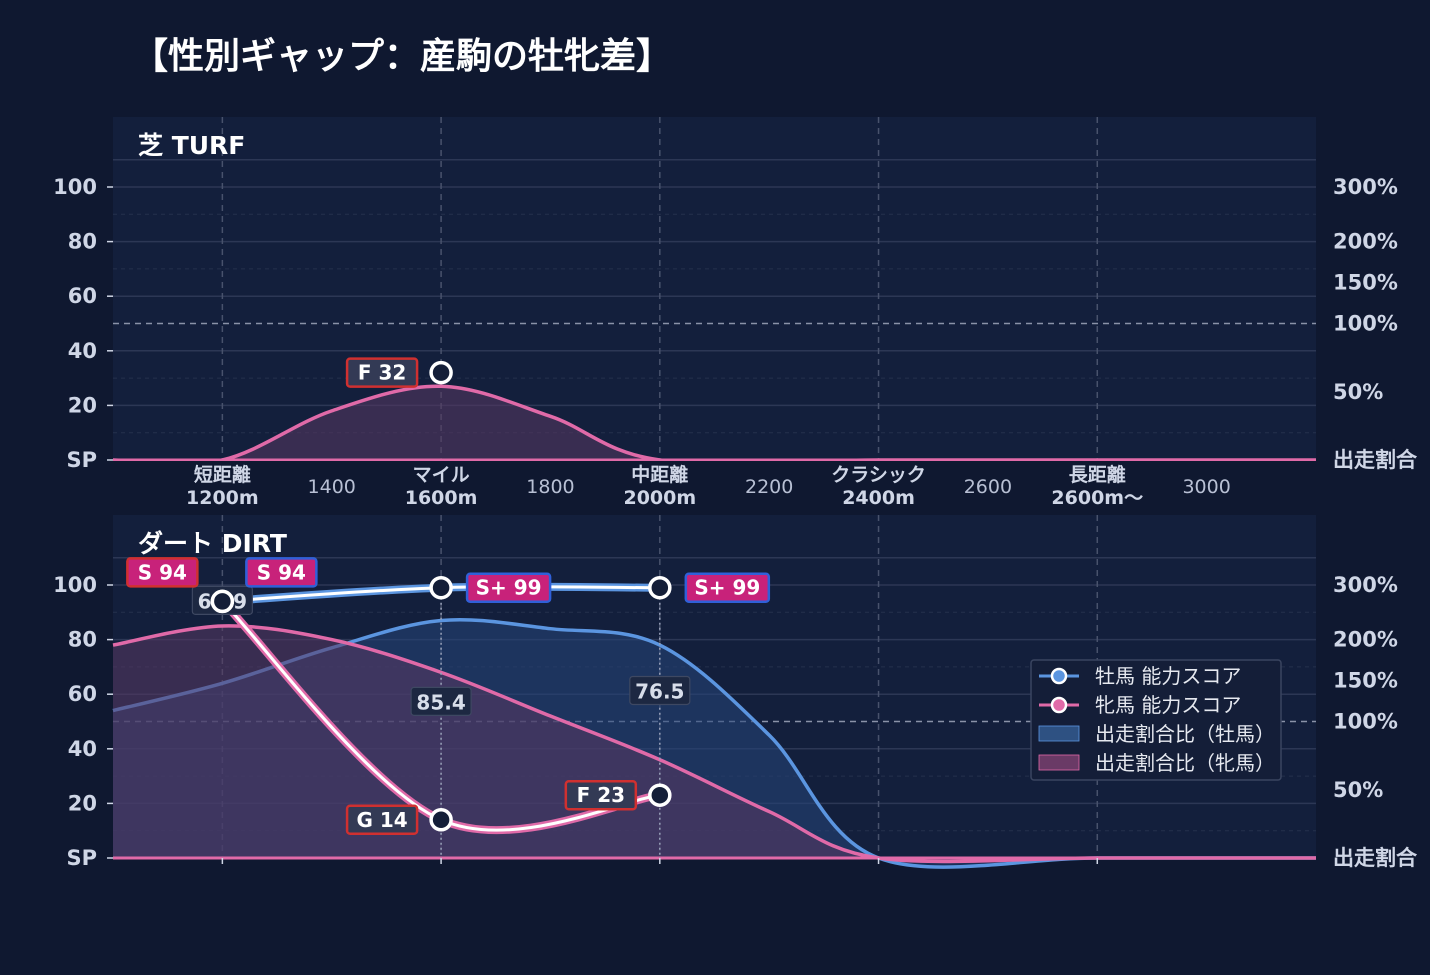 The image size is (1430, 975). I want to click on x-minor-label: 1800, so click(550, 487).